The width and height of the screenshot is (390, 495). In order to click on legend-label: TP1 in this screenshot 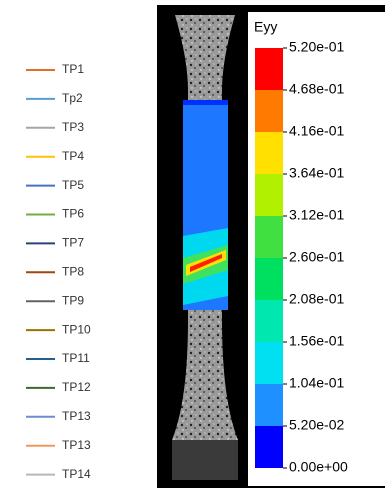, I will do `click(73, 69)`.